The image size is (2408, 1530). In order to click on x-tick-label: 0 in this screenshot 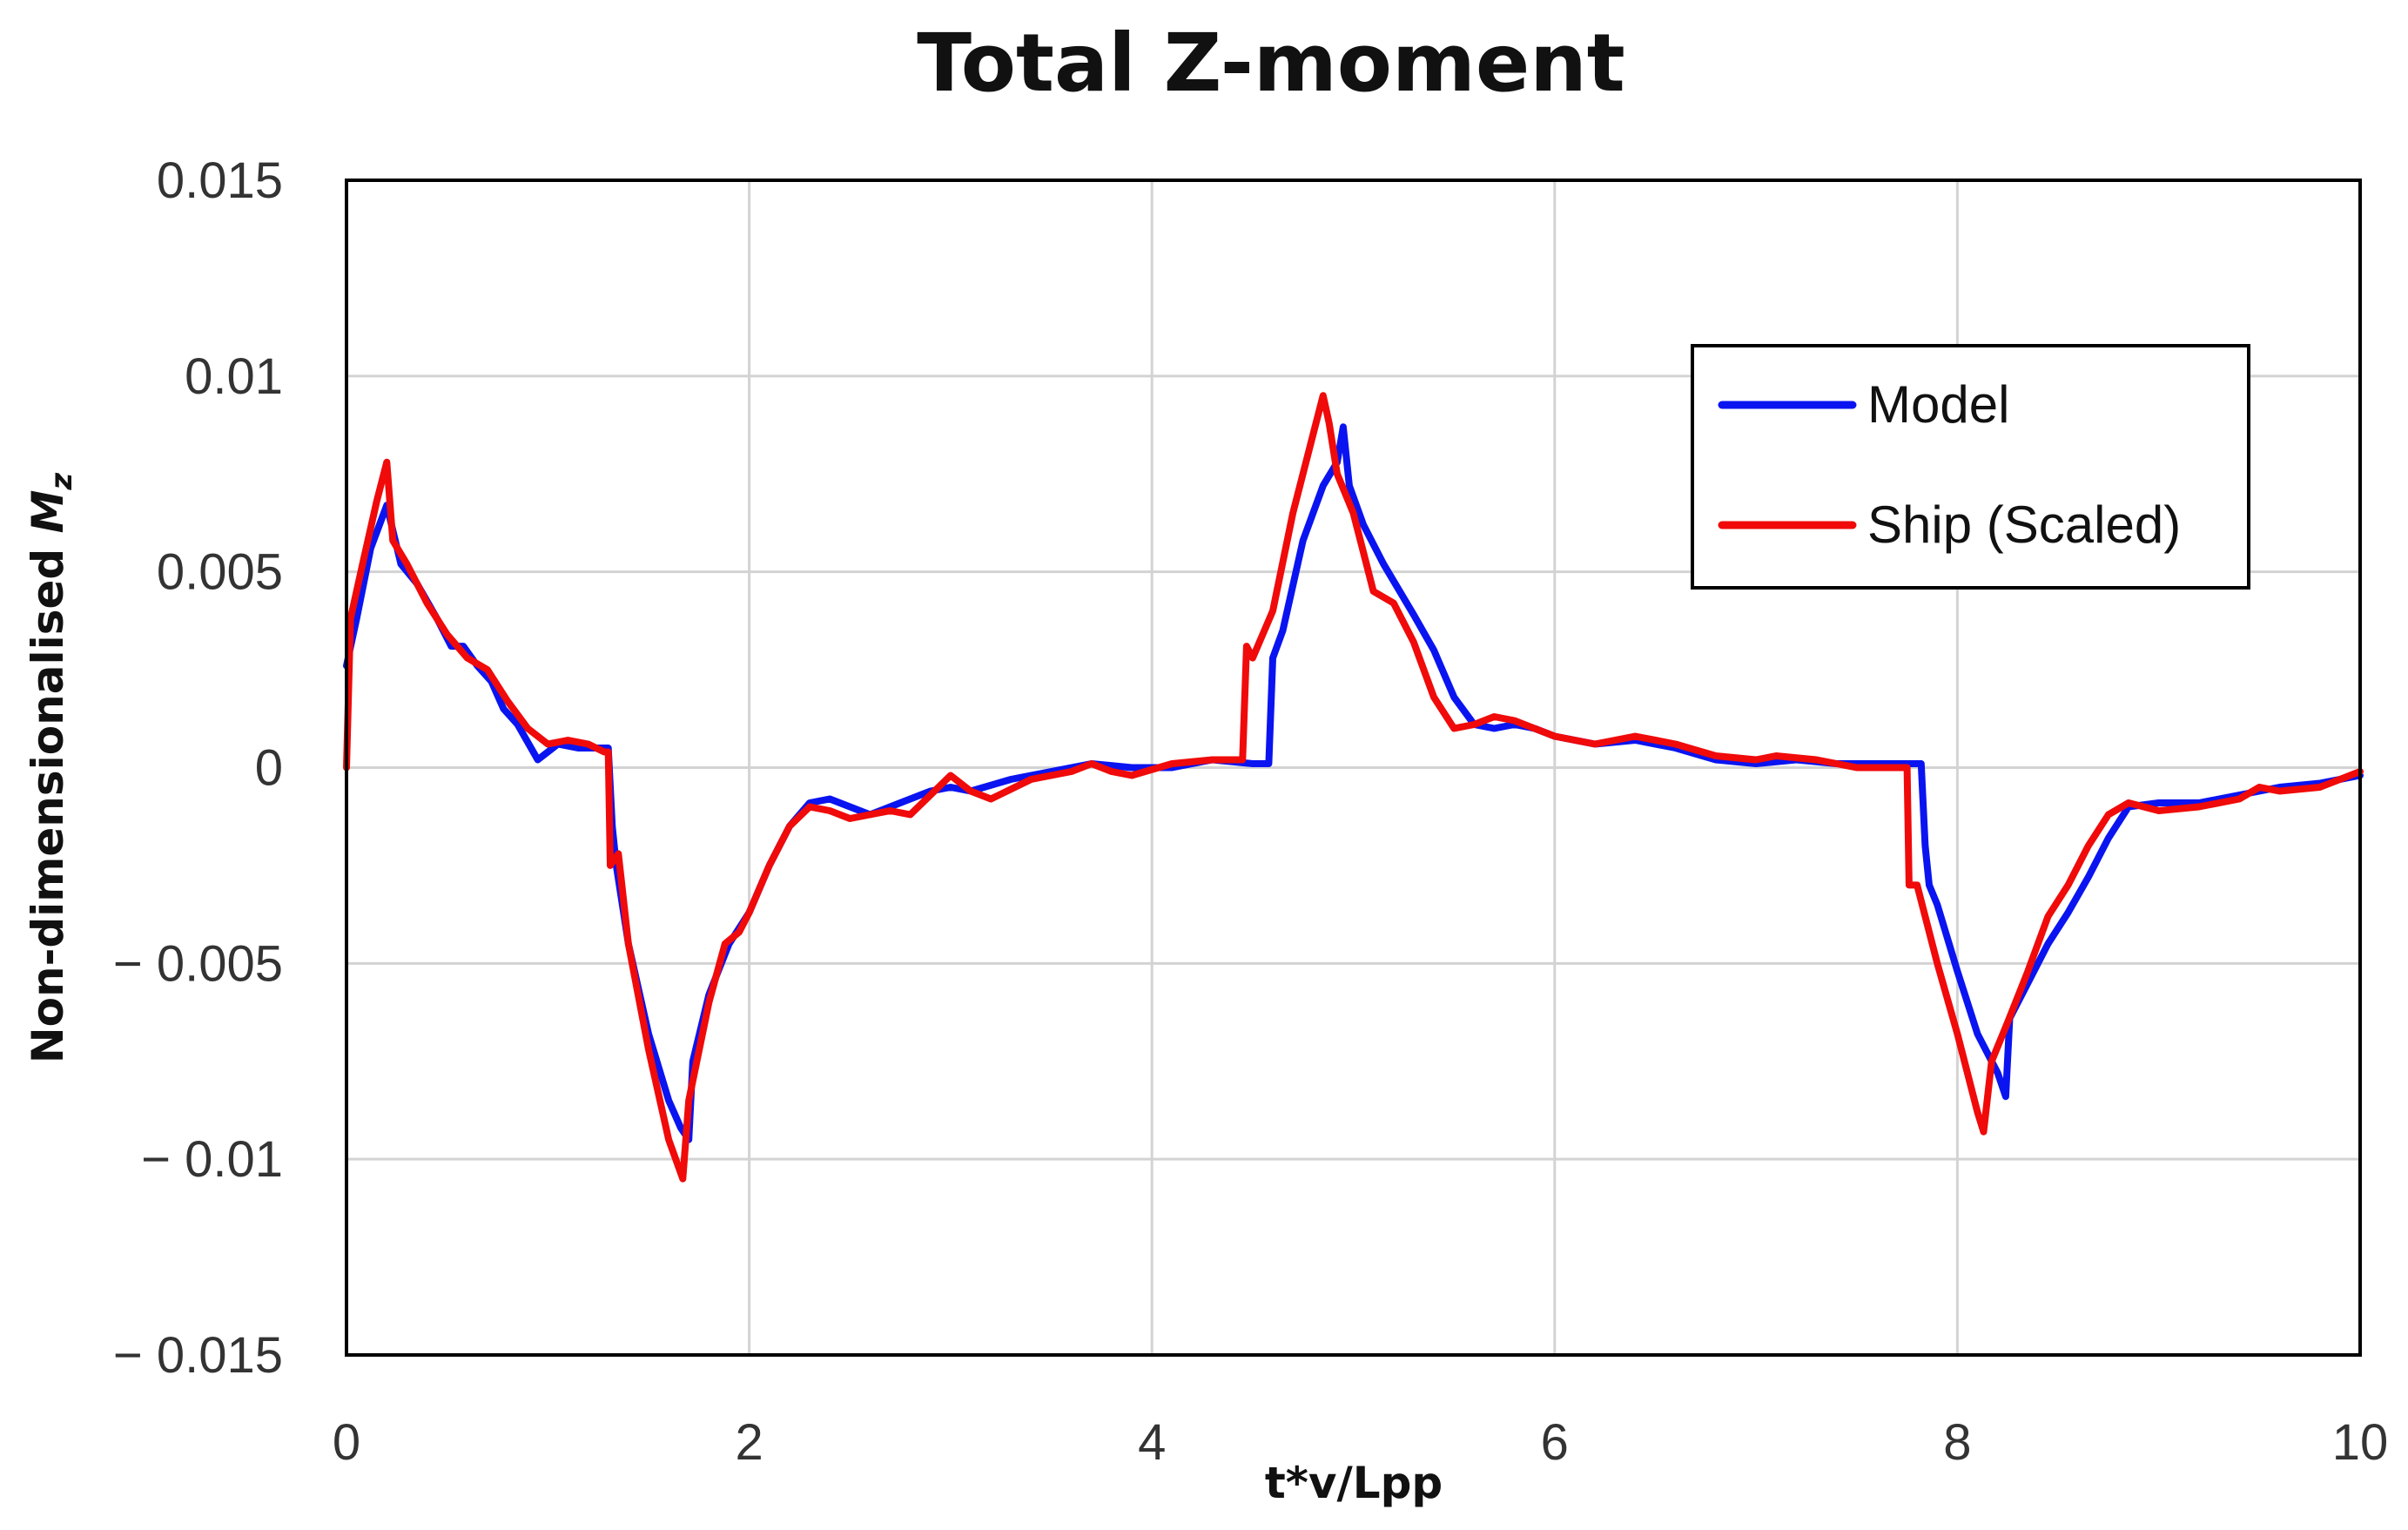, I will do `click(346, 1442)`.